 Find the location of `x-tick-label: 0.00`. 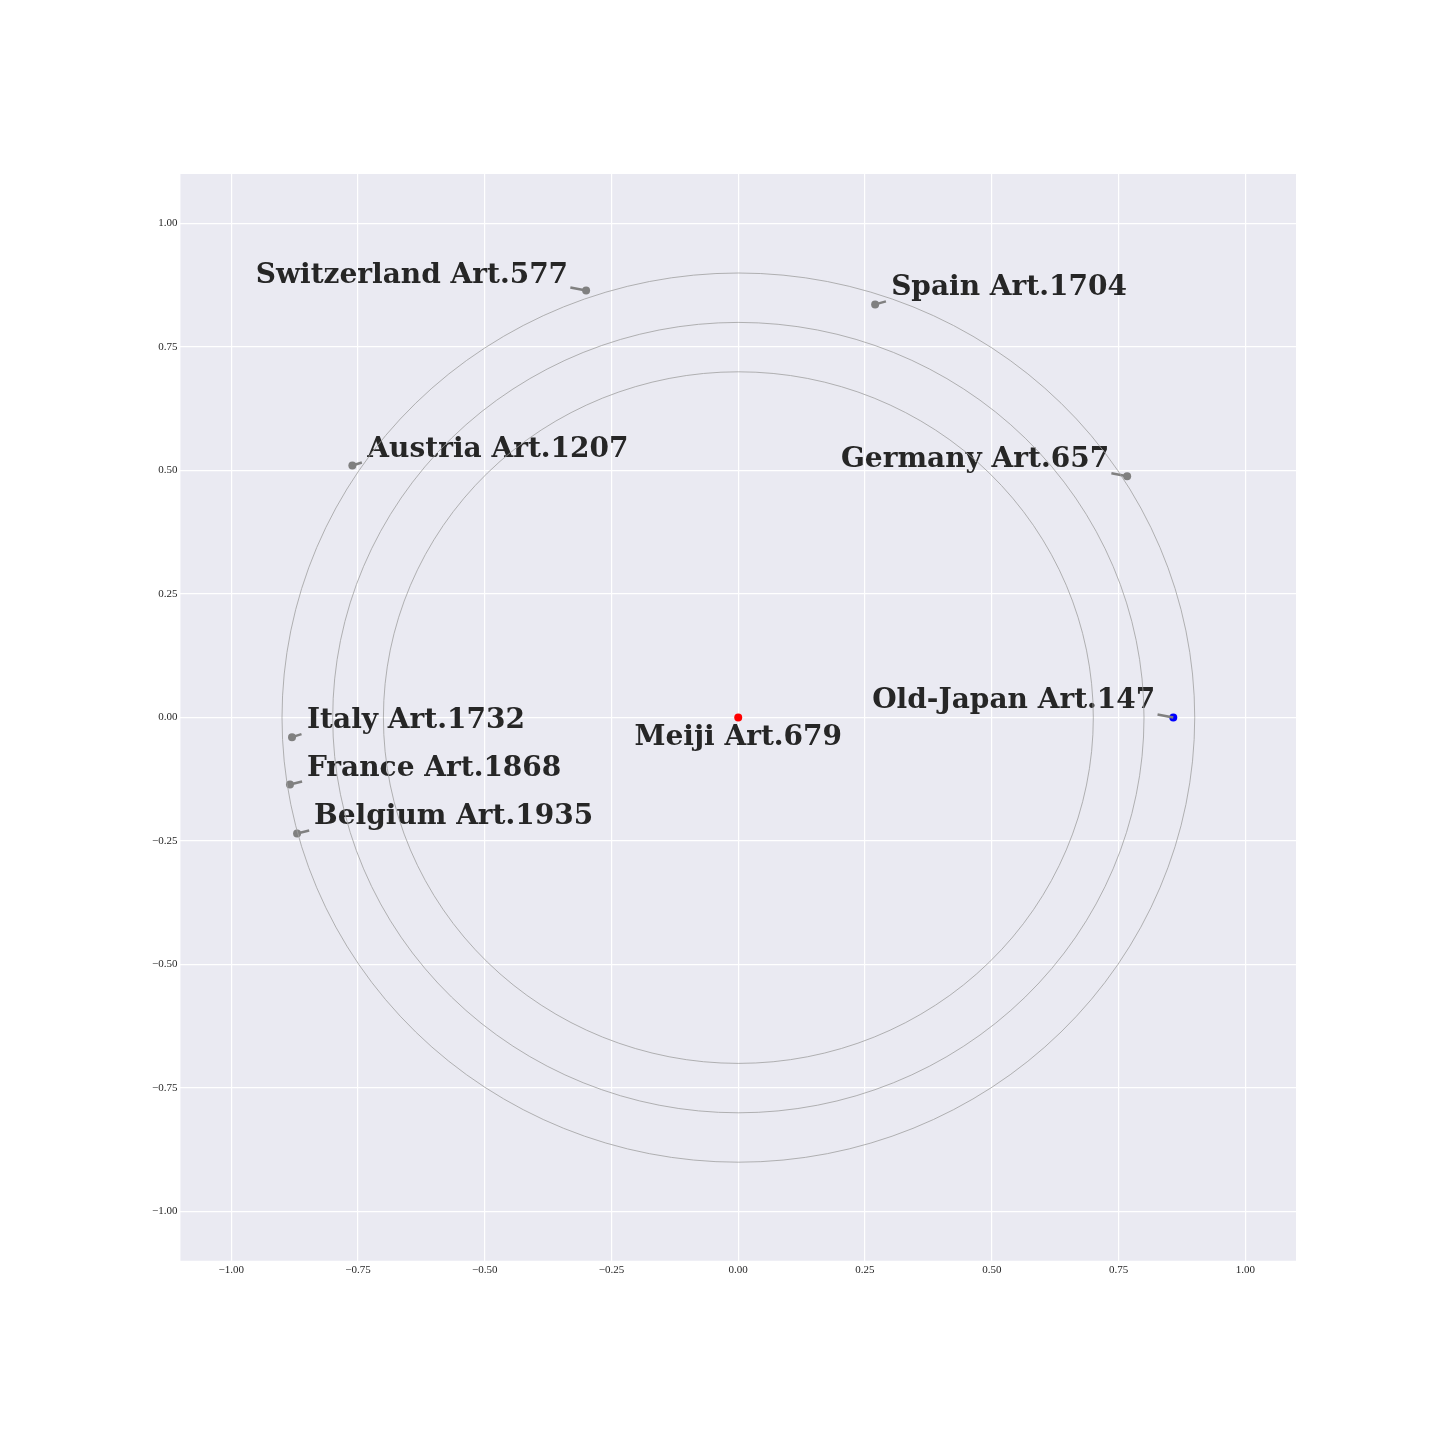

x-tick-label: 0.00 is located at coordinates (738, 1269).